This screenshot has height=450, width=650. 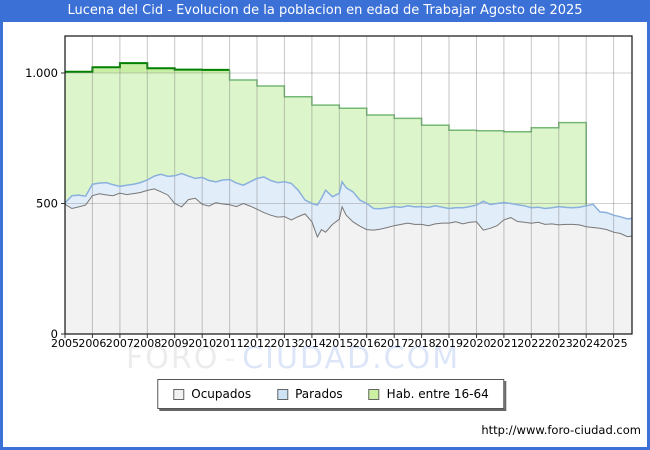 I want to click on legend-item-habitantes: Hab. entre 16-64, so click(x=428, y=394).